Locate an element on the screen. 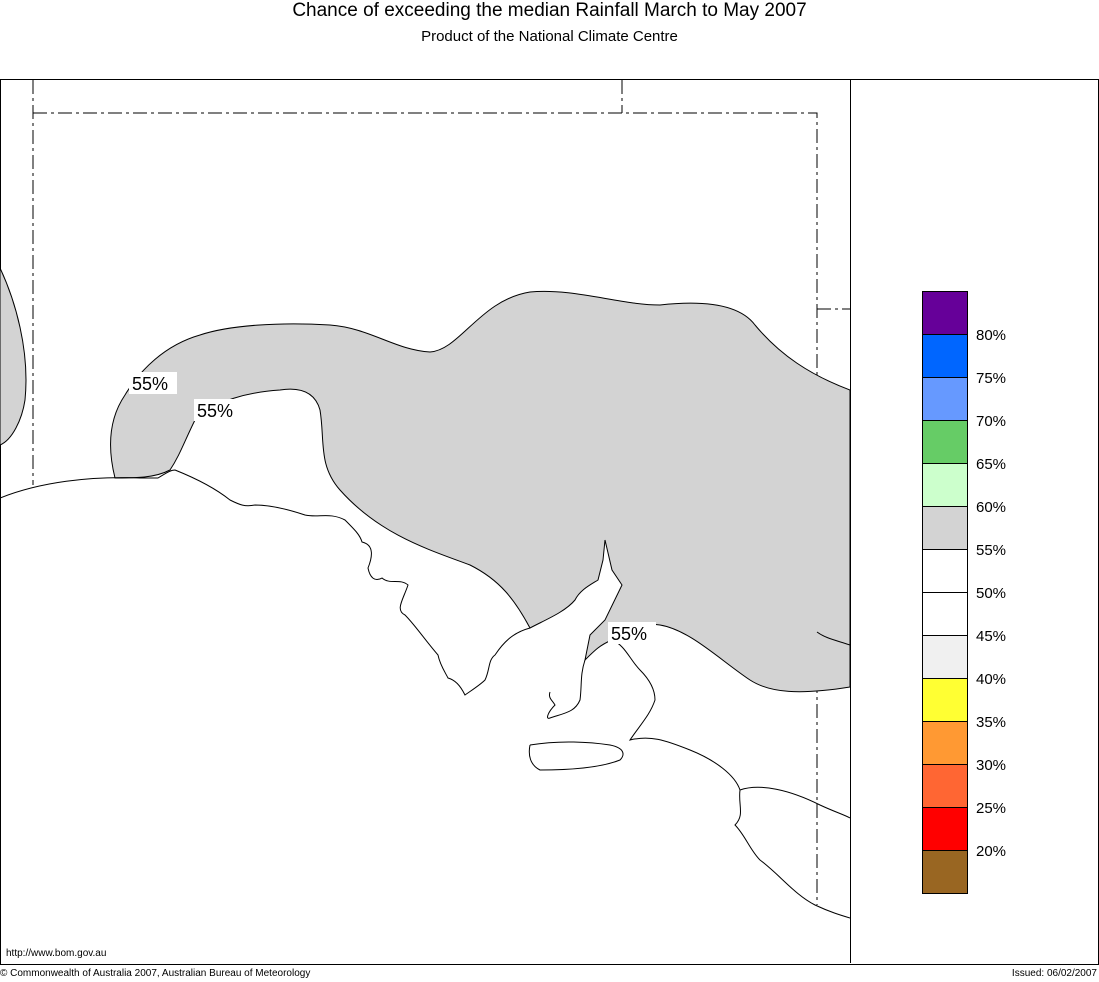 This screenshot has width=1099, height=982. legend-label: 45% is located at coordinates (991, 636).